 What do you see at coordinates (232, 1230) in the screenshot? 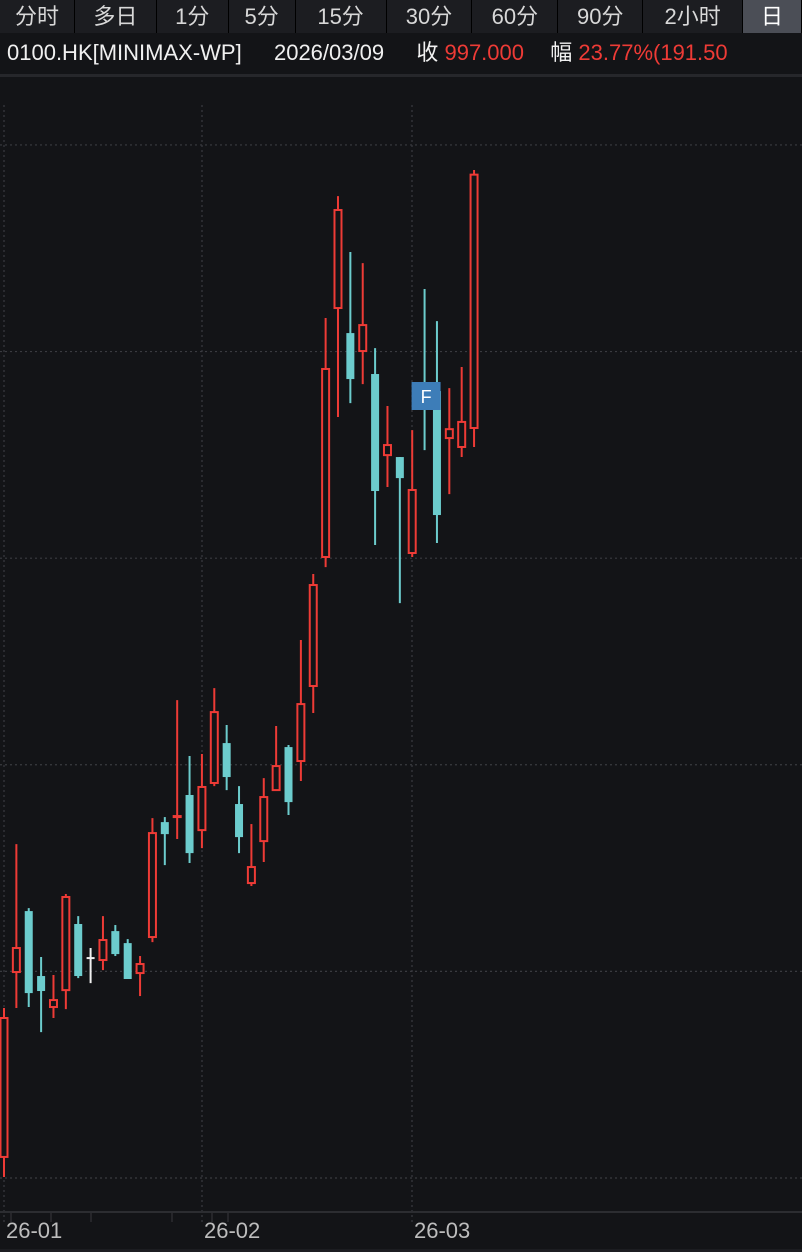
I see `x-tick-label: 26-02` at bounding box center [232, 1230].